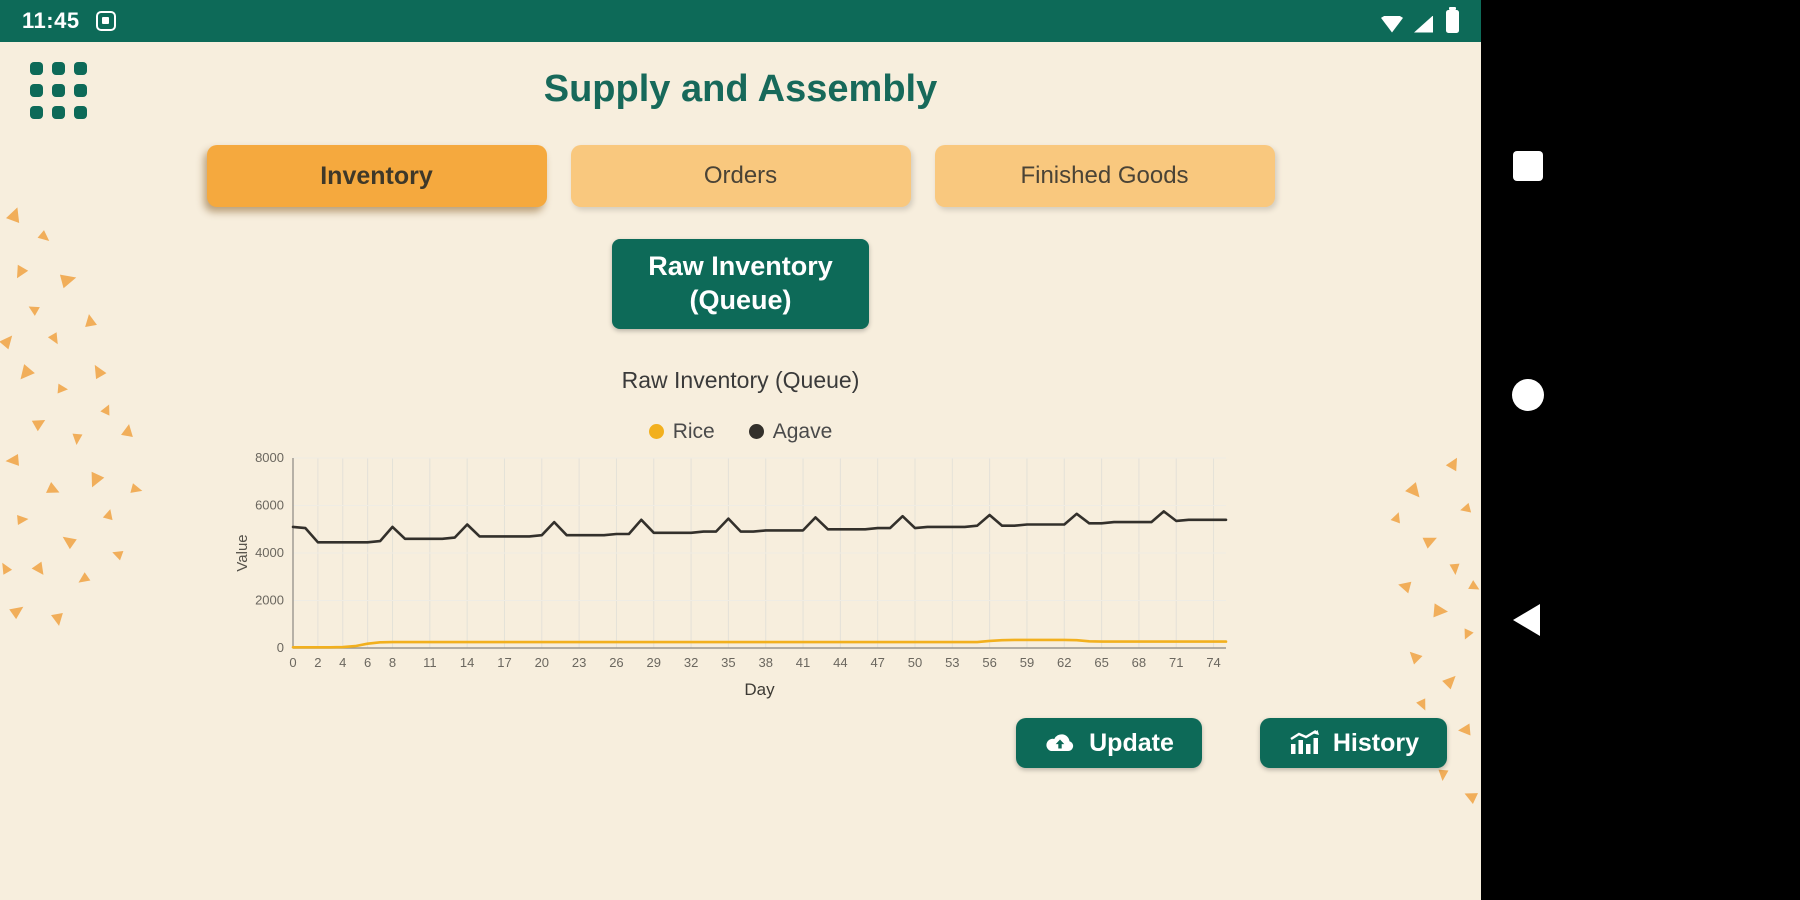  What do you see at coordinates (376, 176) in the screenshot?
I see `tab-inventory: Inventory` at bounding box center [376, 176].